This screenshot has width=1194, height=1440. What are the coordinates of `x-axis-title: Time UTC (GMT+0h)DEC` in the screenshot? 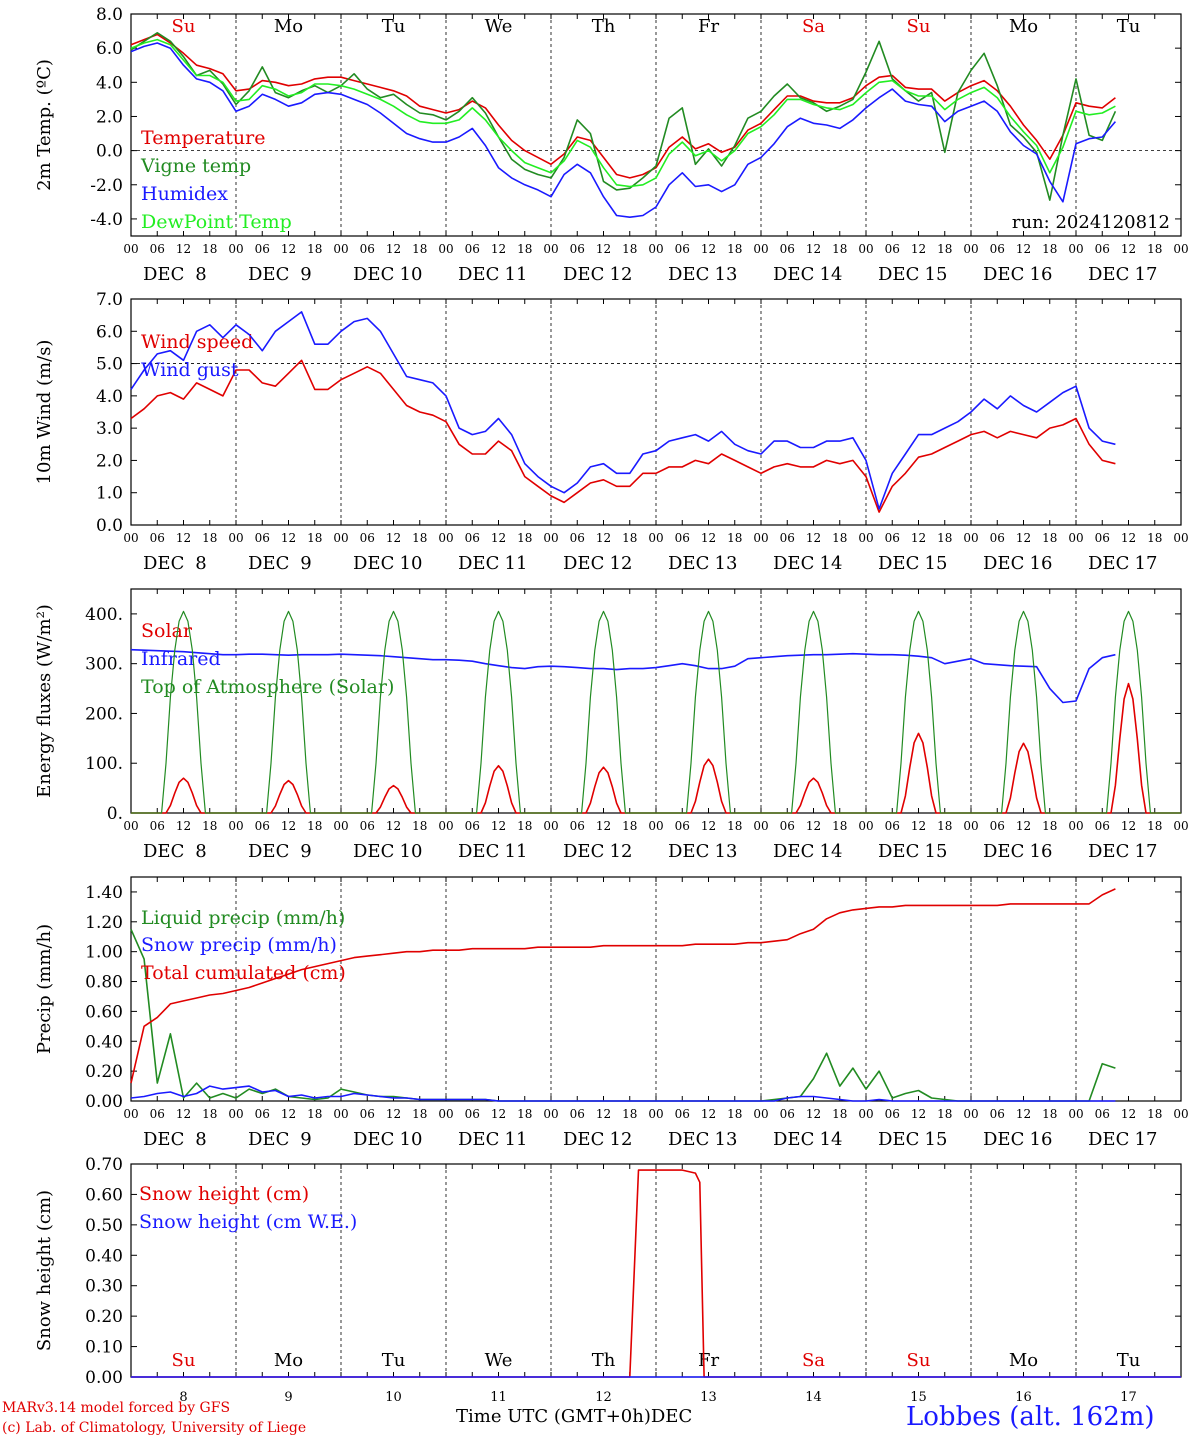 It's located at (574, 1416).